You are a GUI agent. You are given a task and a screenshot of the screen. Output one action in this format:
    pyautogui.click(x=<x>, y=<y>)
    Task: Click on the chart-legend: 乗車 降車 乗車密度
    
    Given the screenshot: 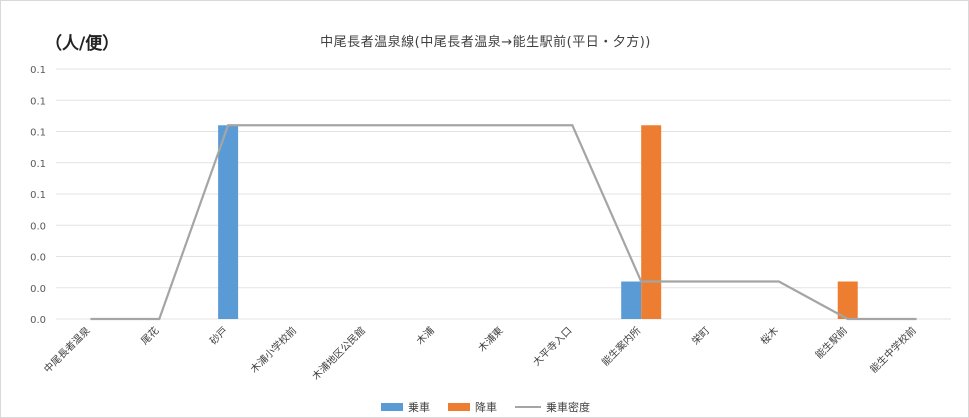 What is the action you would take?
    pyautogui.click(x=485, y=407)
    